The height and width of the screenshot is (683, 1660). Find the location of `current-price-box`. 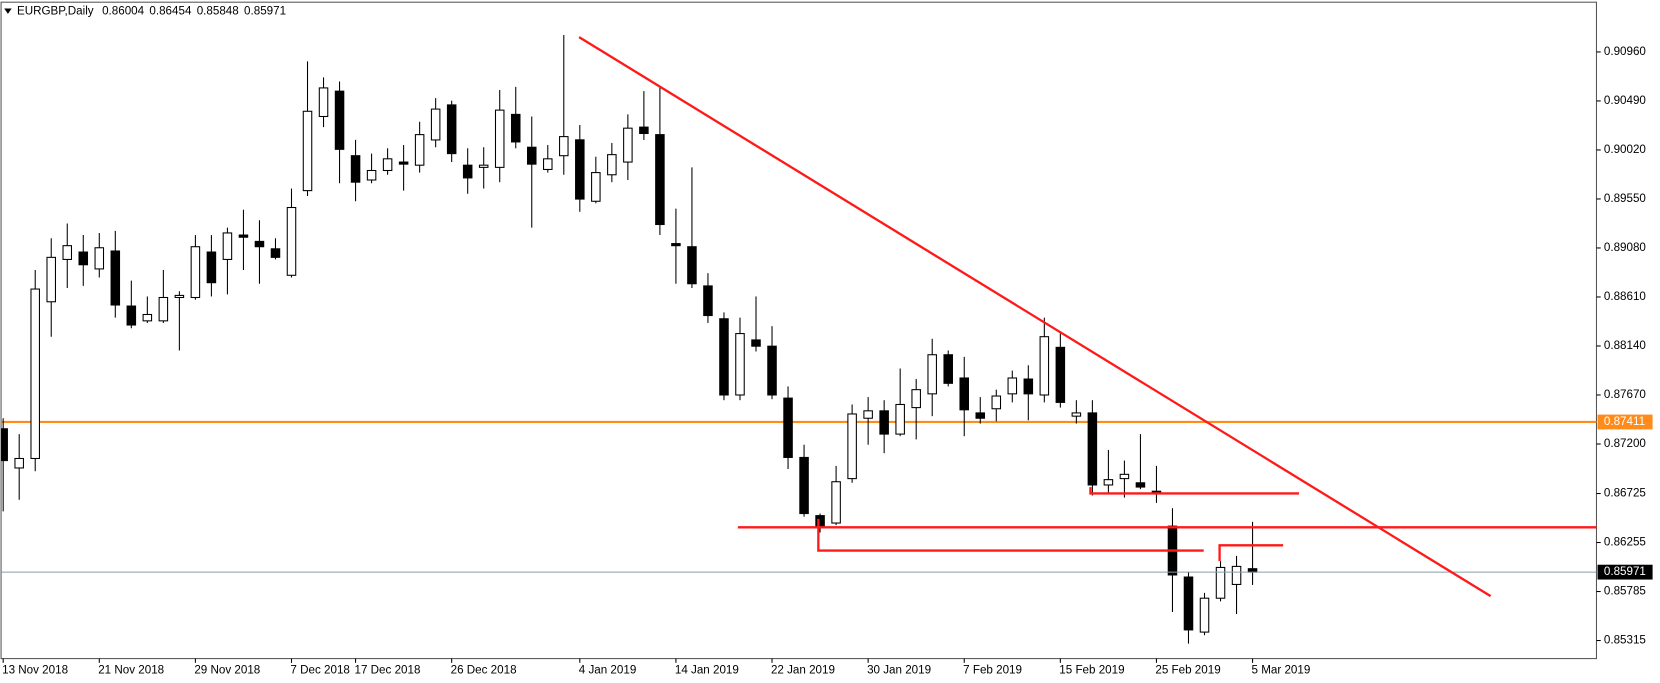

current-price-box is located at coordinates (1625, 572).